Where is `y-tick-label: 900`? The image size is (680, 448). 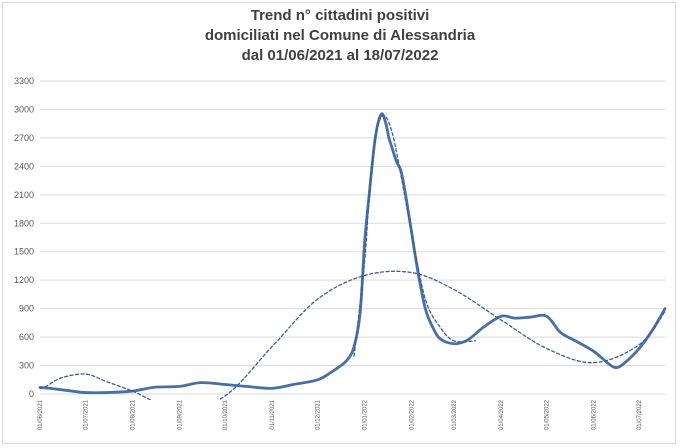 y-tick-label: 900 is located at coordinates (26, 309).